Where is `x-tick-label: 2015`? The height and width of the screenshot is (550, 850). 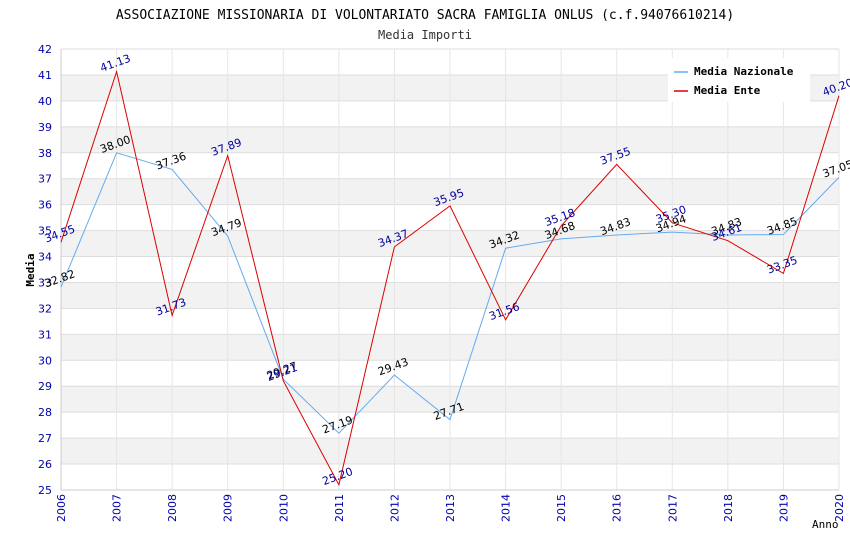 x-tick-label: 2015 is located at coordinates (561, 508).